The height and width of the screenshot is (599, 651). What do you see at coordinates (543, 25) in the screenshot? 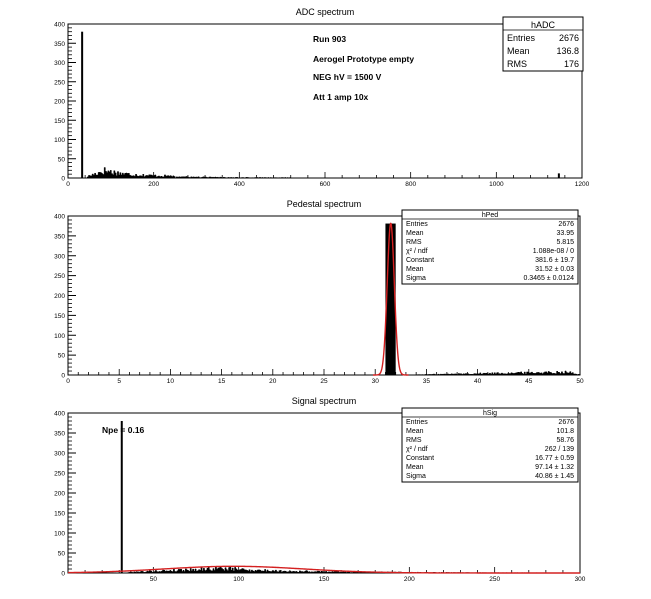
I see `stats-box-title: hADC` at bounding box center [543, 25].